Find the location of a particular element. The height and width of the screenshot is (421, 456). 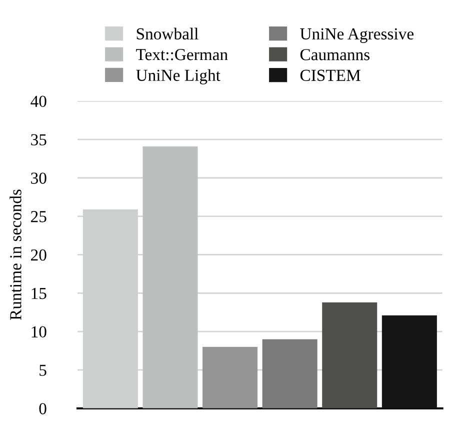

y-axis-title: Runtime in seconds is located at coordinates (16, 255).